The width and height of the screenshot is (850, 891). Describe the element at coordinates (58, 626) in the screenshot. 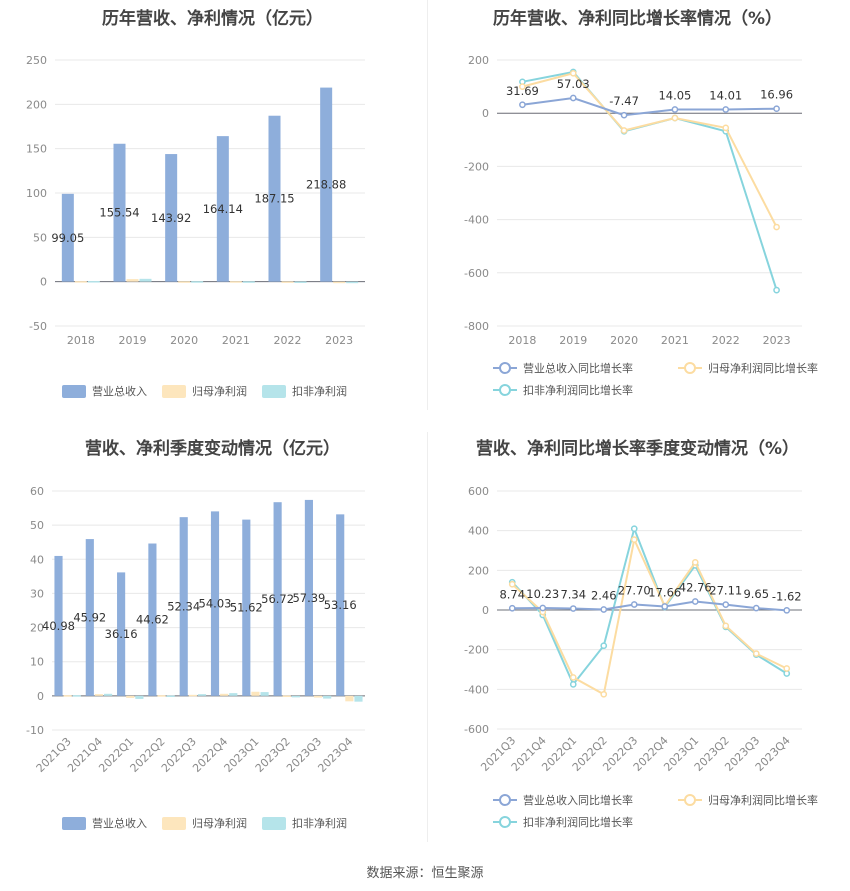

I see `data-label: 40.98` at that location.